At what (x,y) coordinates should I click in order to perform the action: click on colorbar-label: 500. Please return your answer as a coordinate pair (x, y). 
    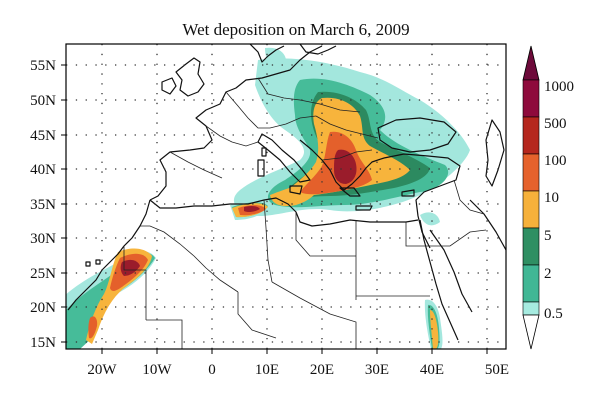
    Looking at the image, I should click on (555, 124).